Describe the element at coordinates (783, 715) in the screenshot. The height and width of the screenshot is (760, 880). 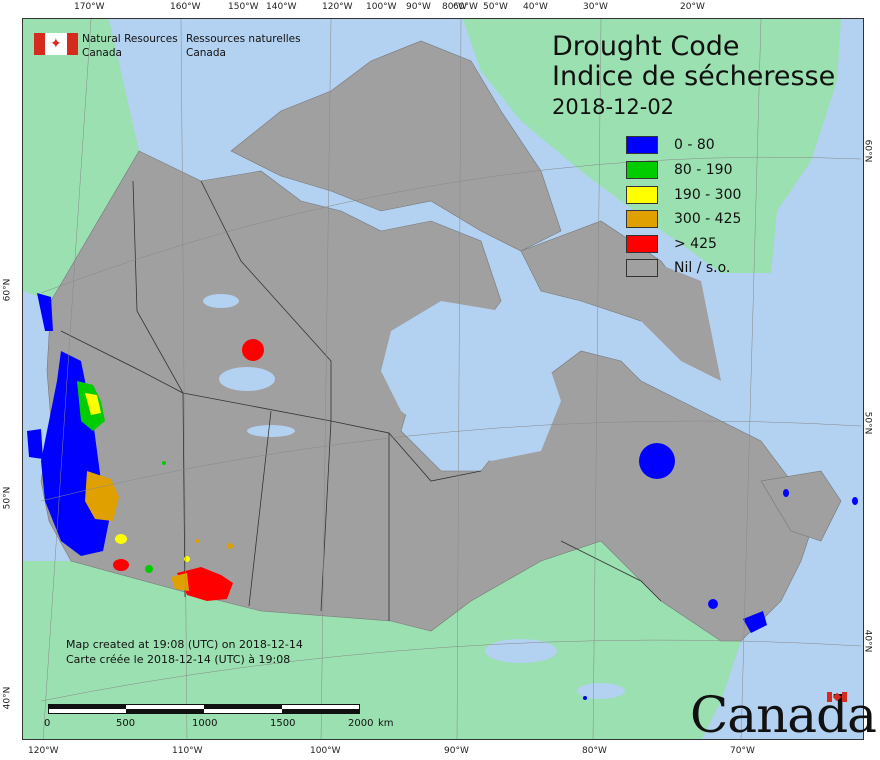
I see `canada-wordmark: Canada` at that location.